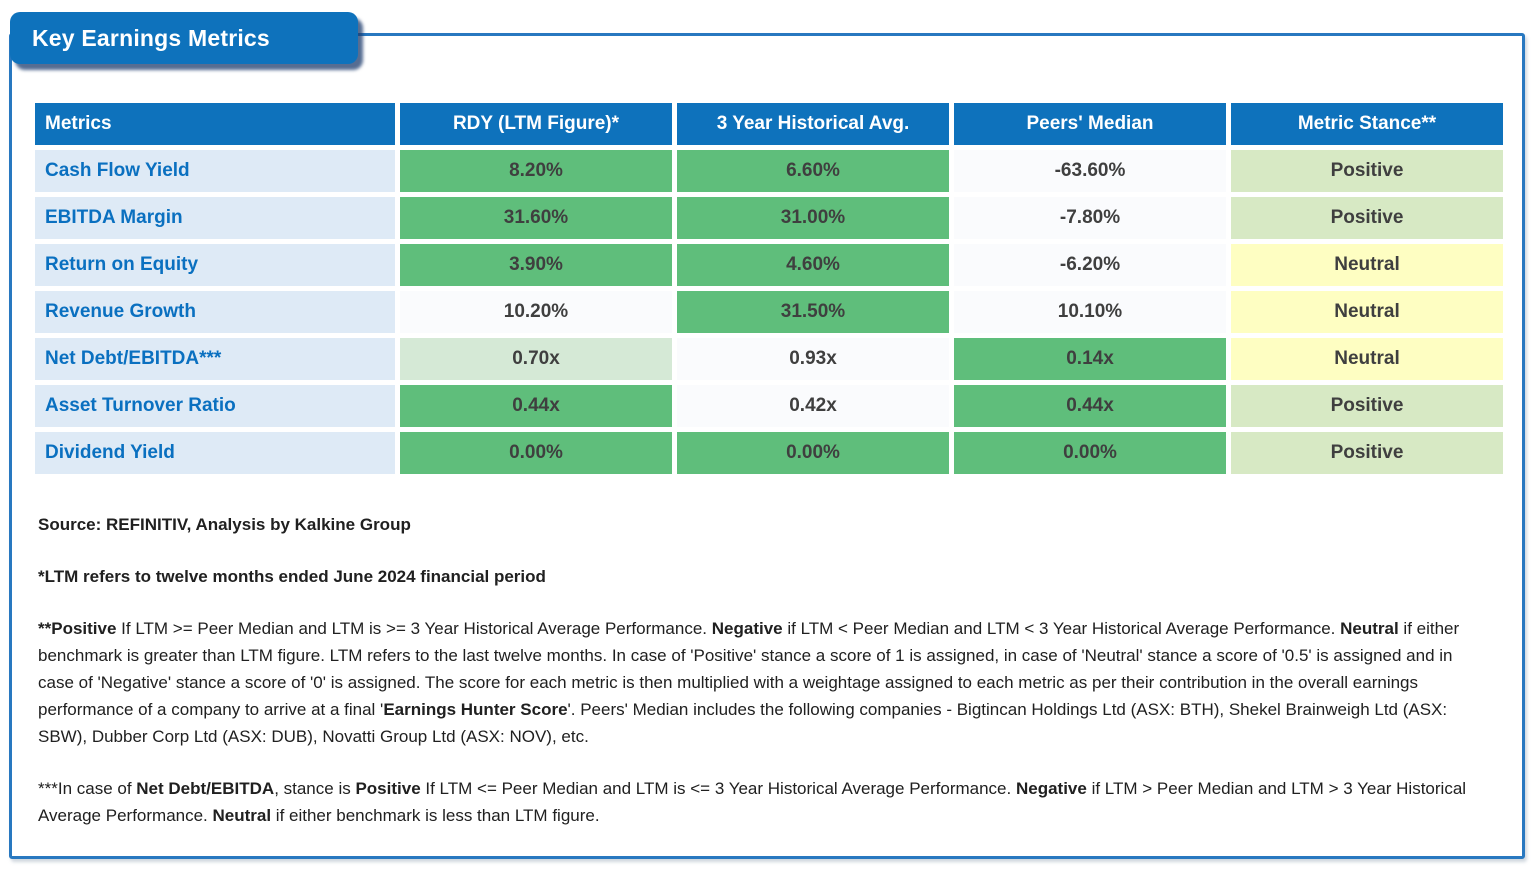  Describe the element at coordinates (536, 265) in the screenshot. I see `rdy-ltm-value: 3.90%` at that location.